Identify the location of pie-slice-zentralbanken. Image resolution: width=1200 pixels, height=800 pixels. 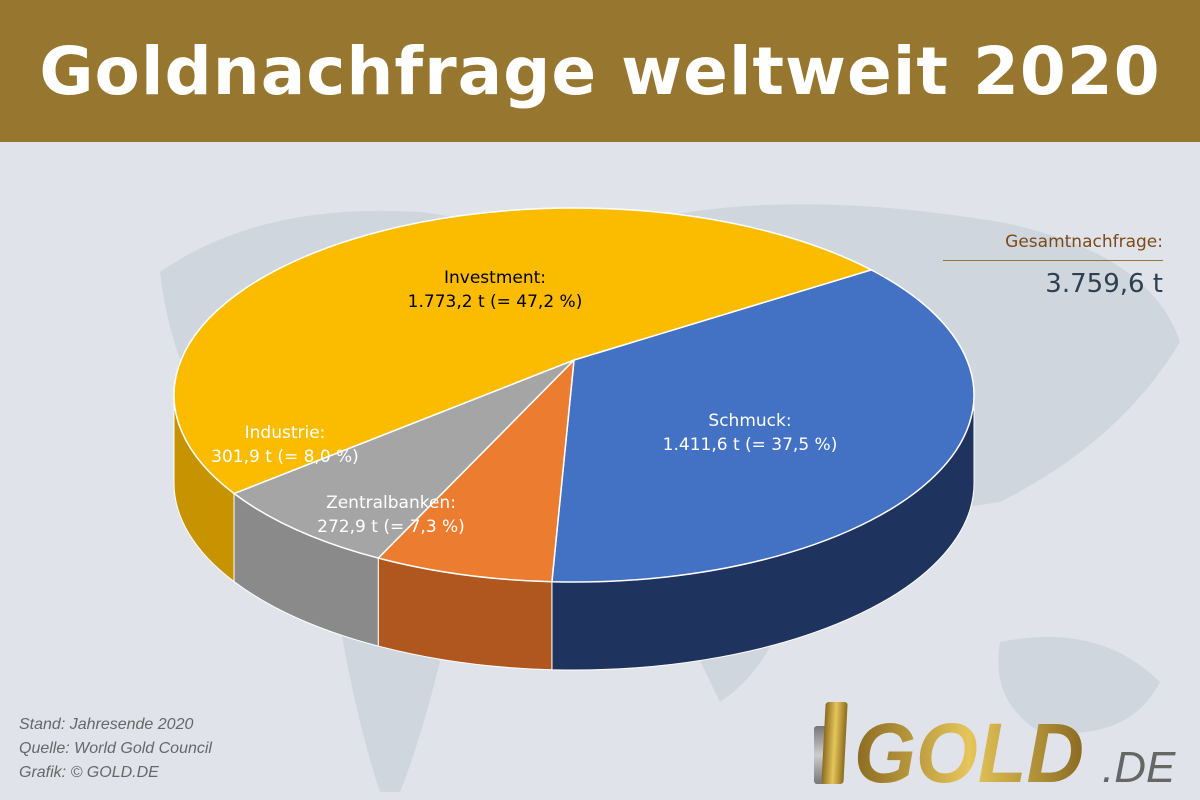
(475, 470).